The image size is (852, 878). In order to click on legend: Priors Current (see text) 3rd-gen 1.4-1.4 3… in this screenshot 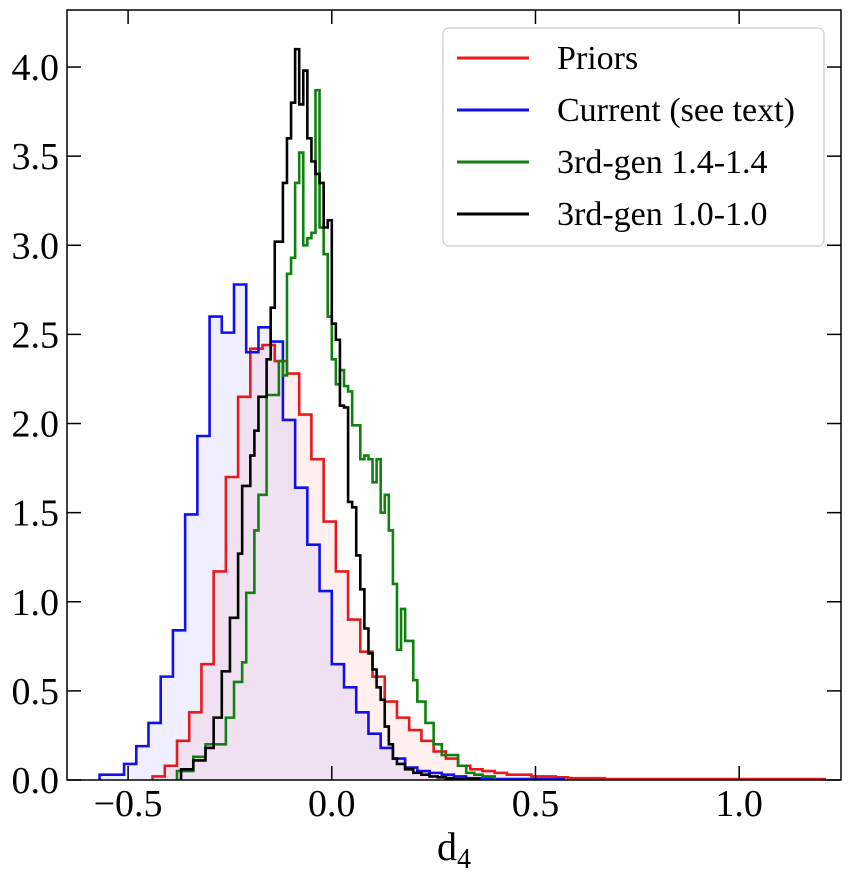, I will do `click(633, 137)`.